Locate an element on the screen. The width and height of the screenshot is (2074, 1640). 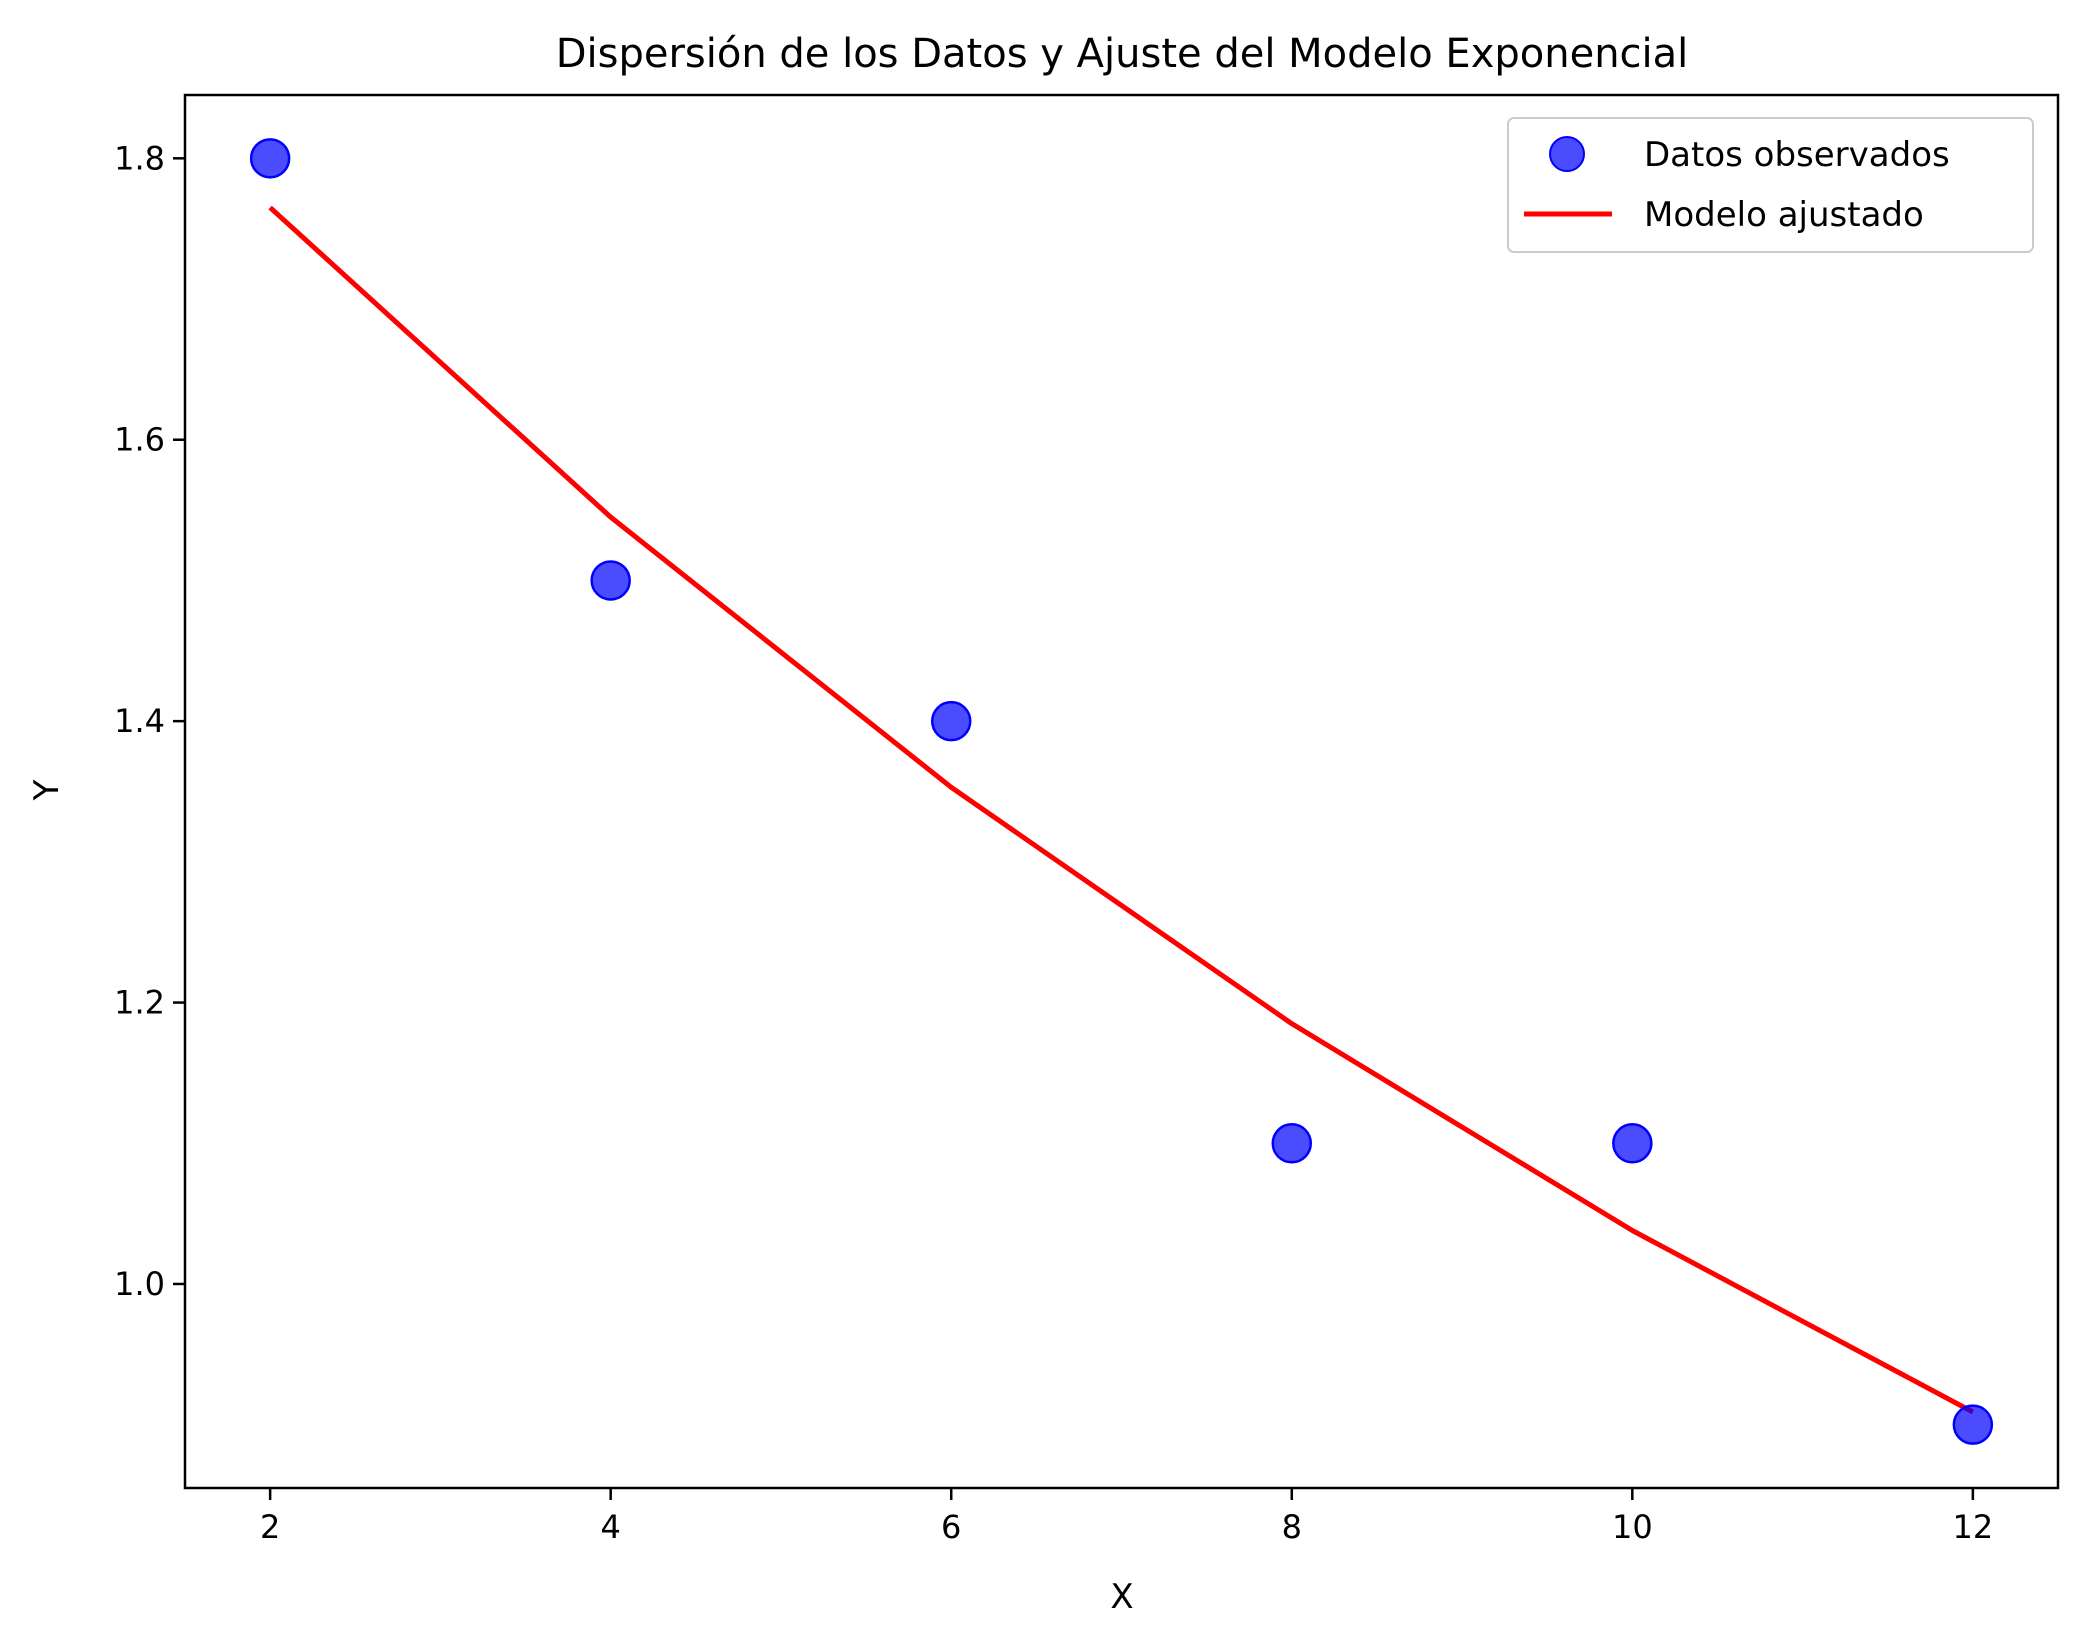
y-axis: 1.0 1.2 1.4 1.6 1.8 is located at coordinates (149, 721).